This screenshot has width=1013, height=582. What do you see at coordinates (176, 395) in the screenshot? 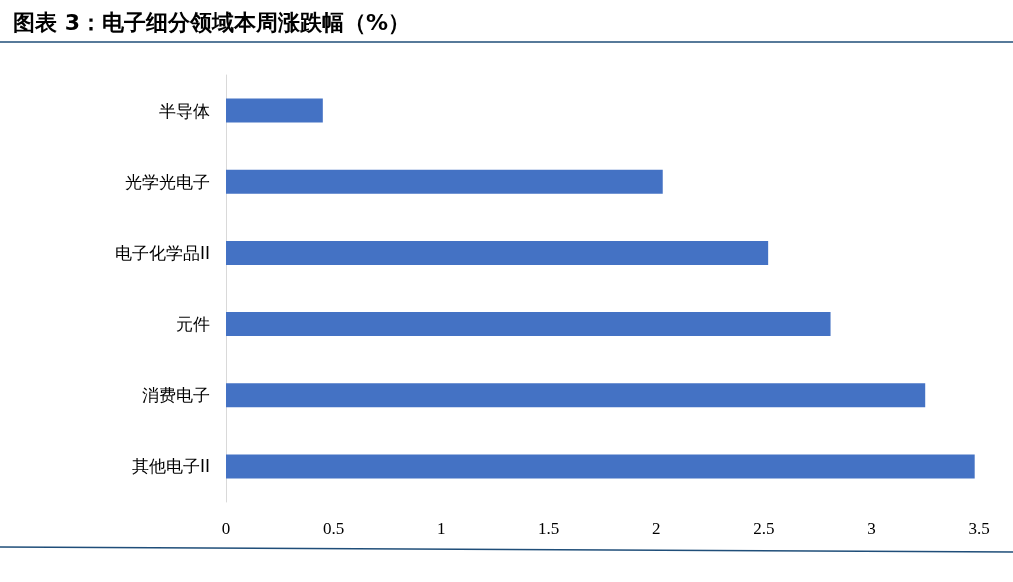
I see `y-tick-label: 消费电子` at bounding box center [176, 395].